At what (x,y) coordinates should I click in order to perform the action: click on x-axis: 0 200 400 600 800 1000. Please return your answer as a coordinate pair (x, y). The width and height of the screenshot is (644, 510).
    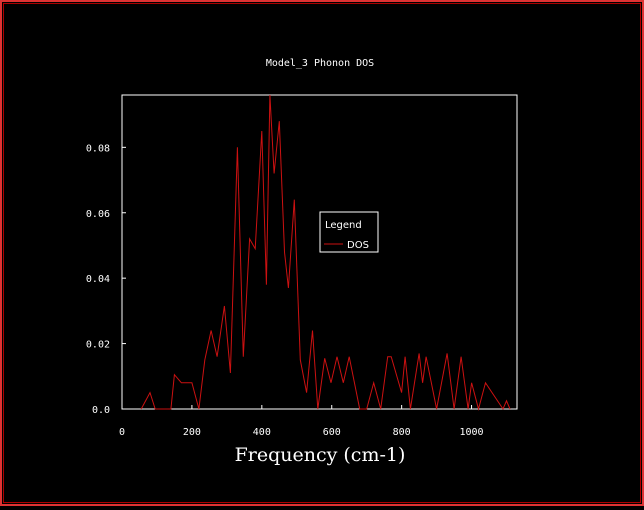
    Looking at the image, I should click on (301, 421).